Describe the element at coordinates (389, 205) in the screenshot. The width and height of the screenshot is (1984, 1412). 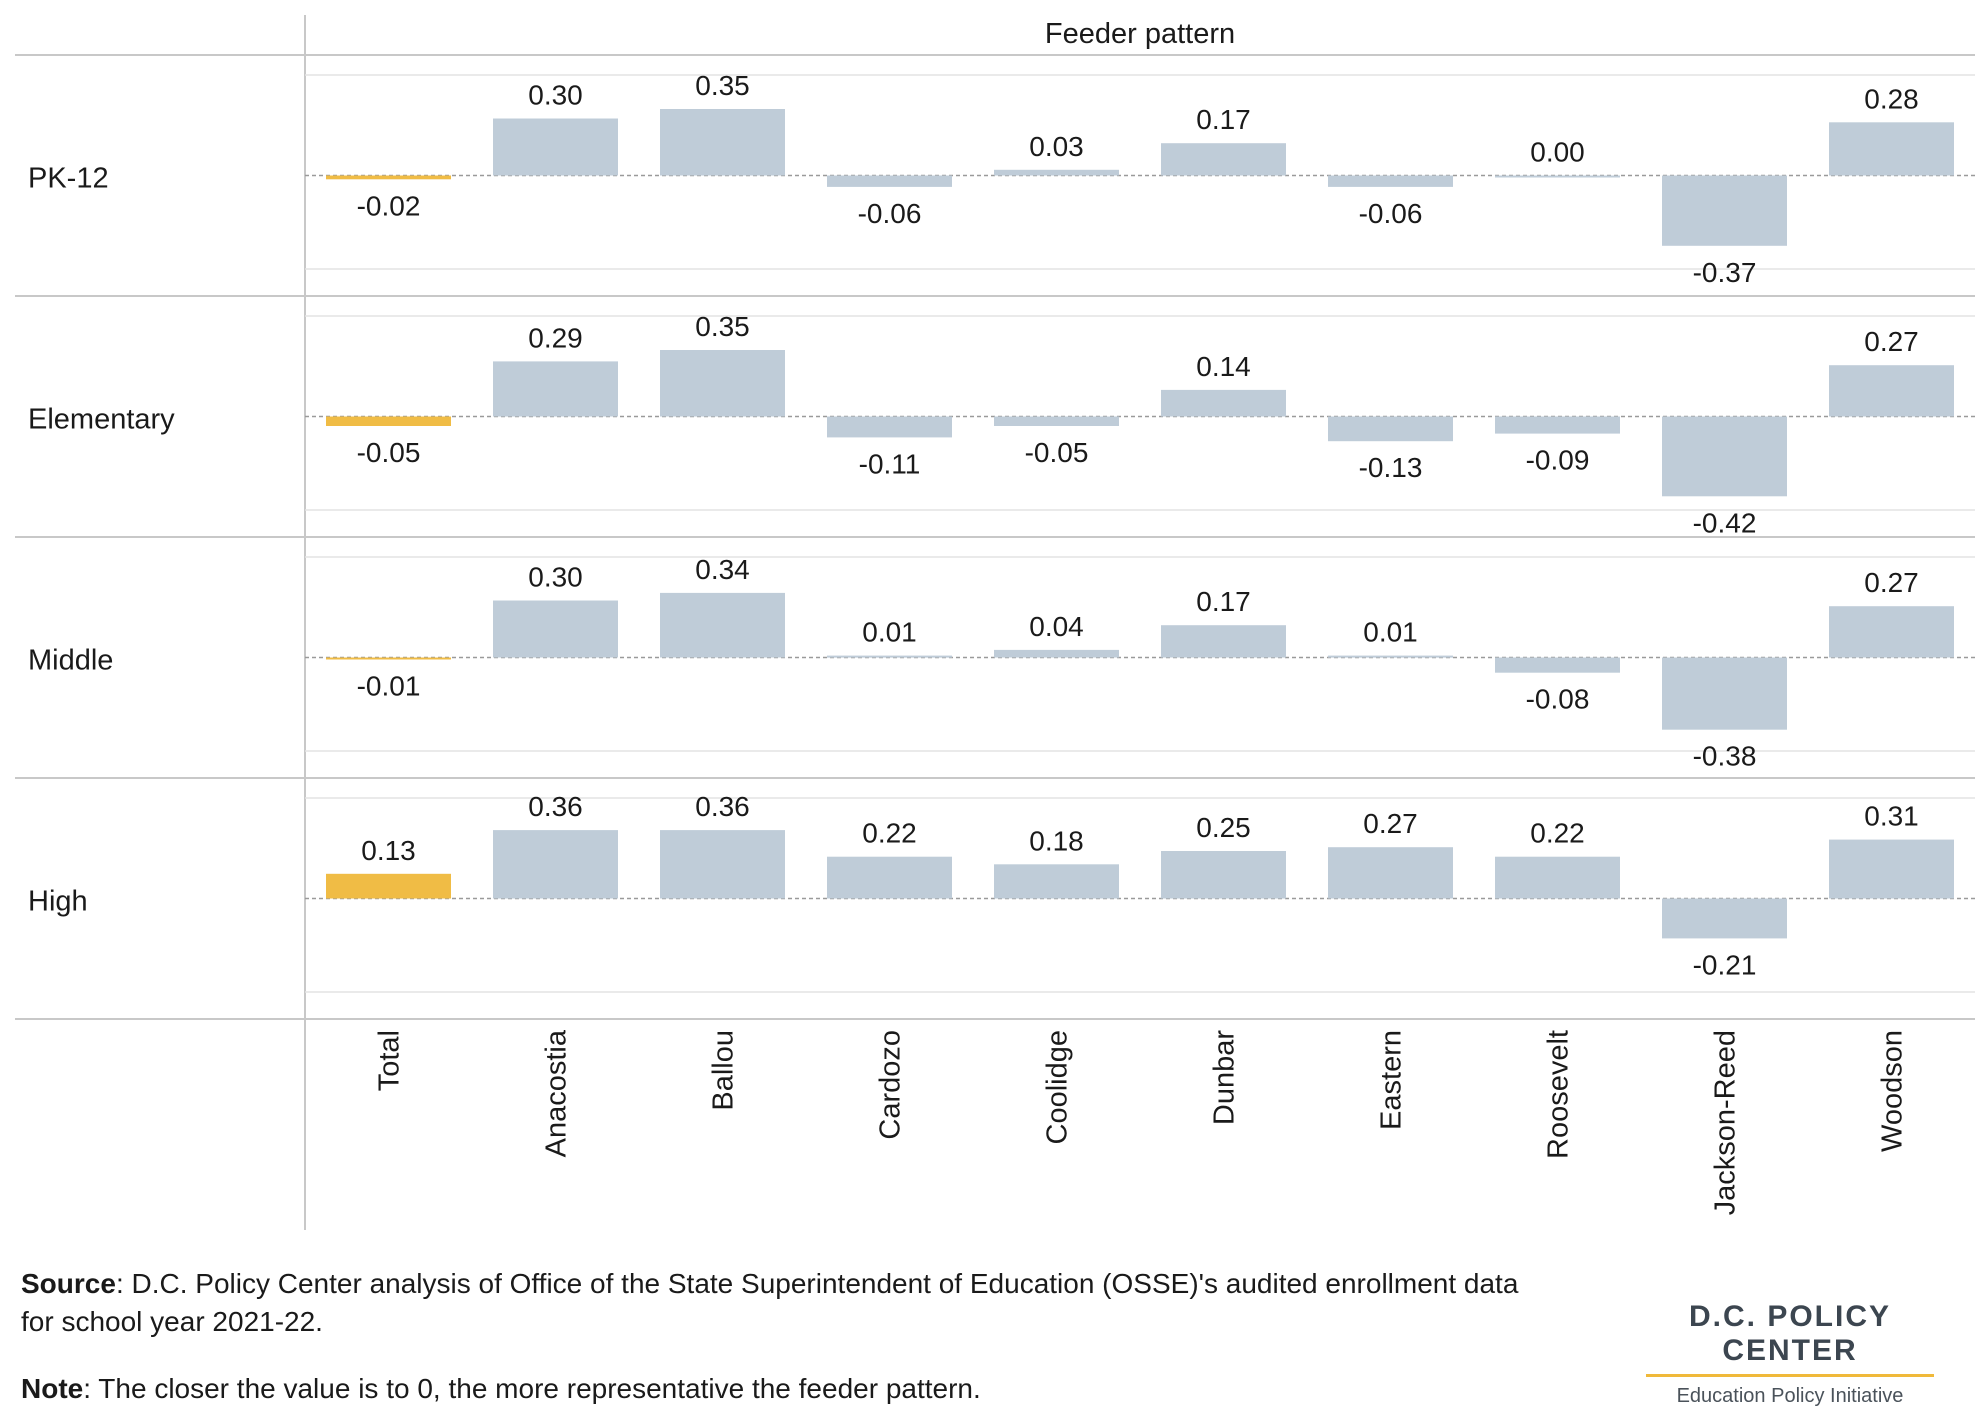
I see `data-label: -0.02` at that location.